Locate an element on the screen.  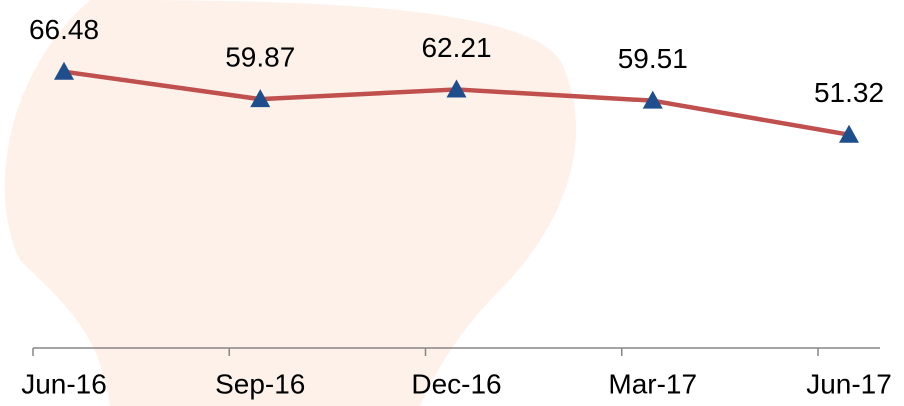
data-label: 51.32 is located at coordinates (849, 92).